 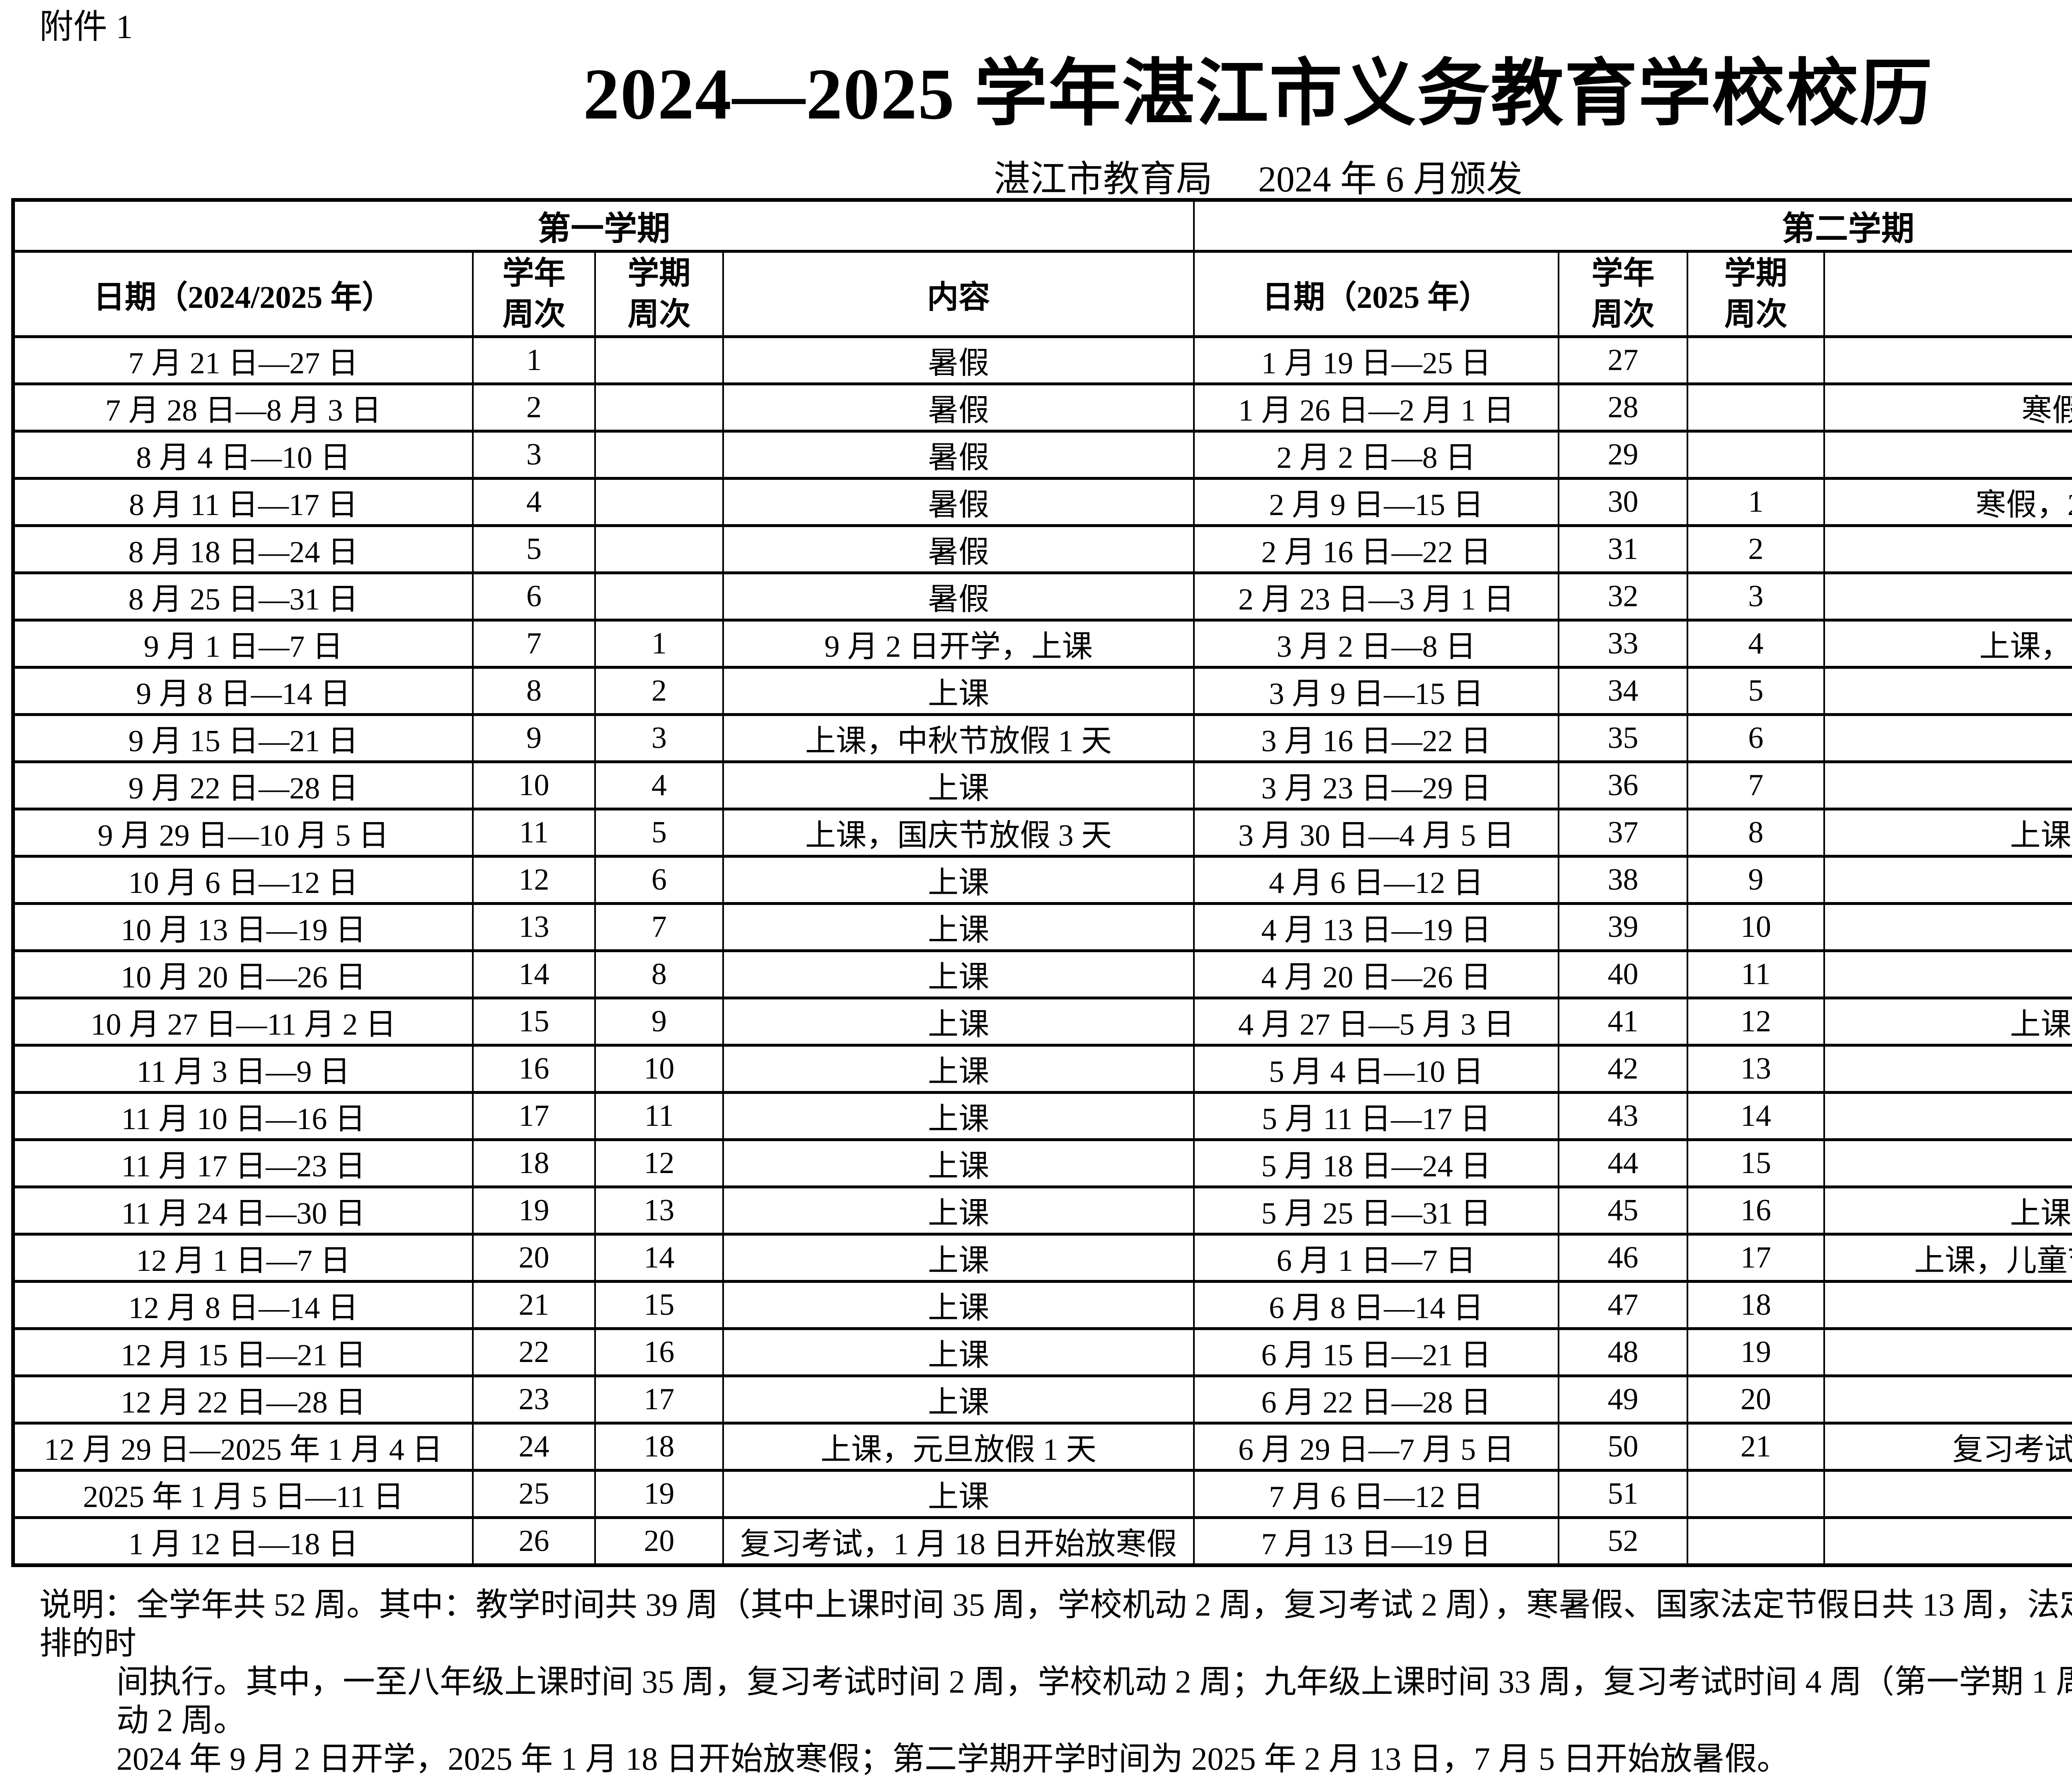 I want to click on sem1-year-week-cell: 22, so click(x=534, y=1352).